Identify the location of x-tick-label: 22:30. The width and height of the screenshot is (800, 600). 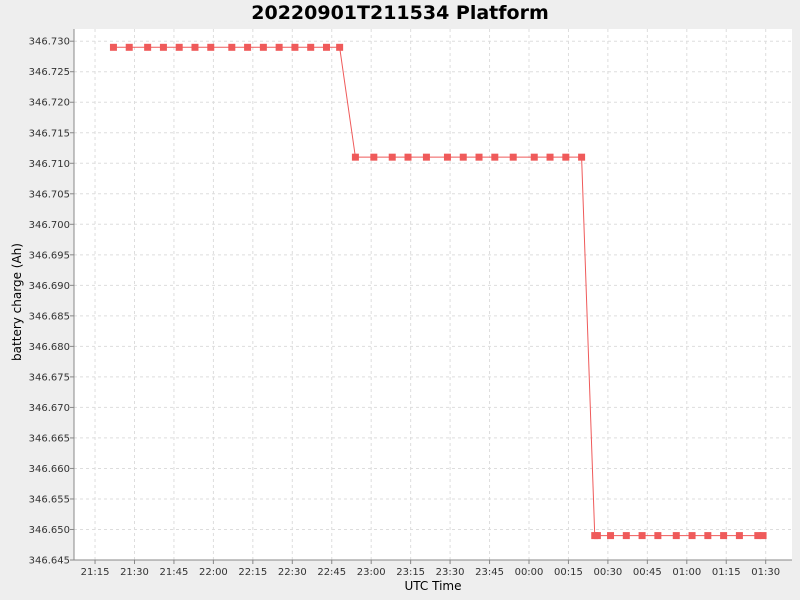
(292, 572).